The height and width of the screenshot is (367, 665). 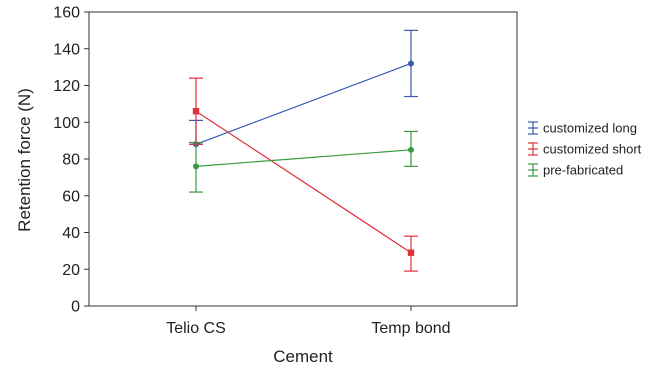 What do you see at coordinates (71, 196) in the screenshot?
I see `y-tick-label: 60` at bounding box center [71, 196].